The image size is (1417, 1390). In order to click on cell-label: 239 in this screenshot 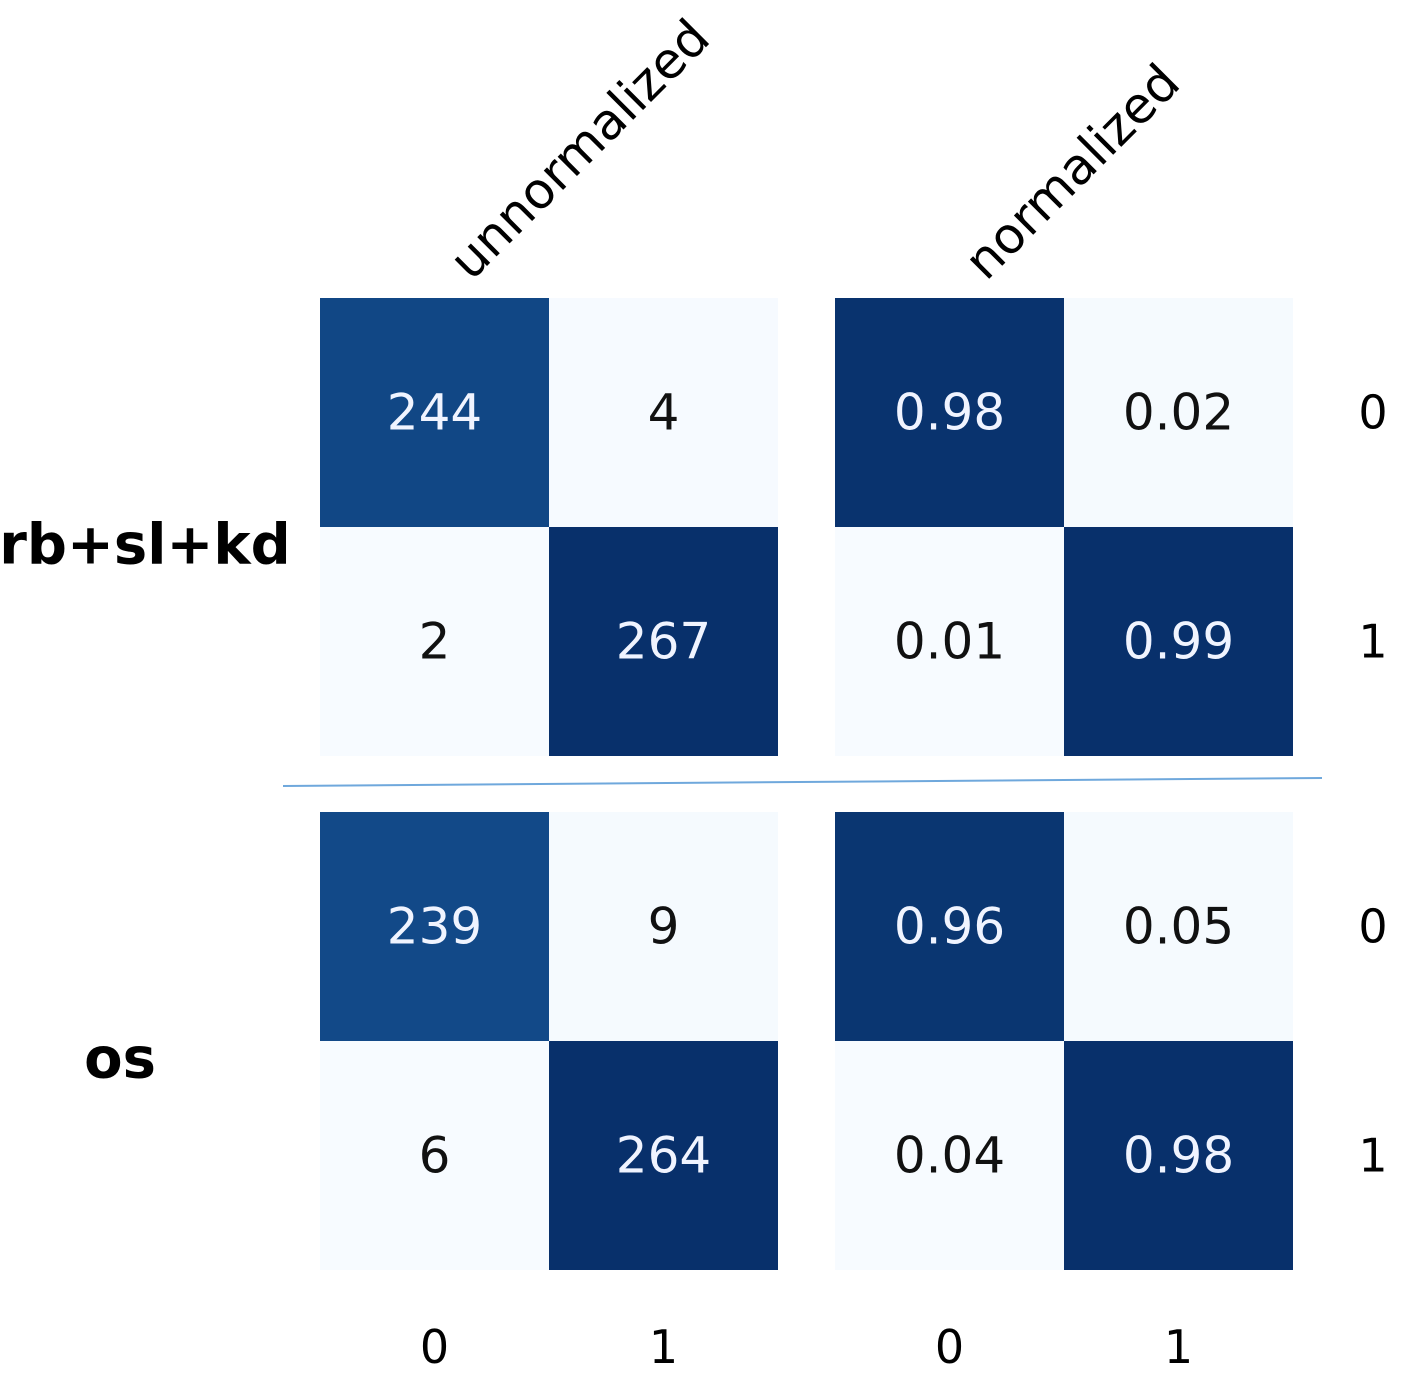, I will do `click(434, 927)`.